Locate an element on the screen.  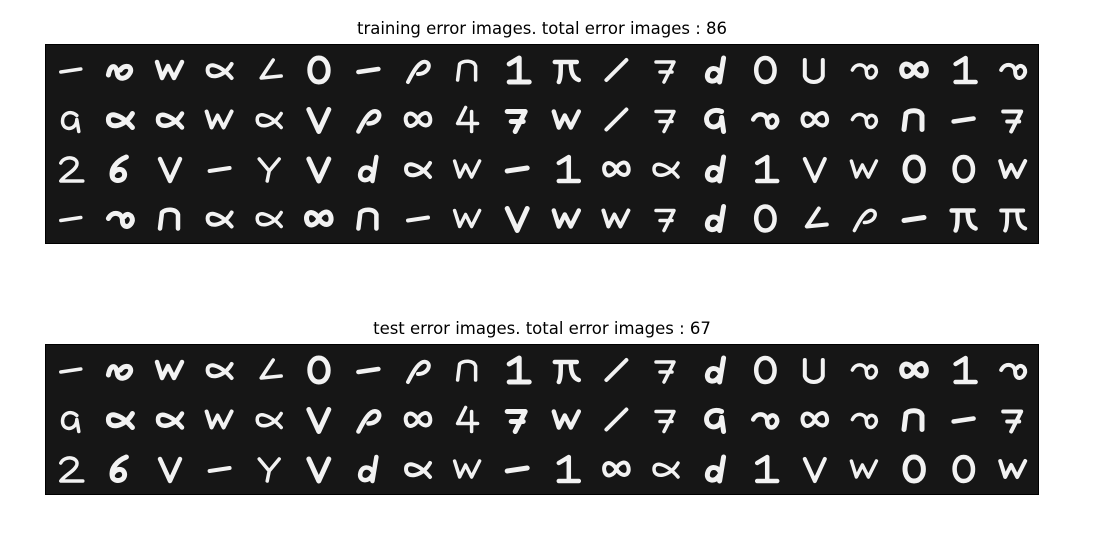
training-glyph-y is located at coordinates (269, 170).